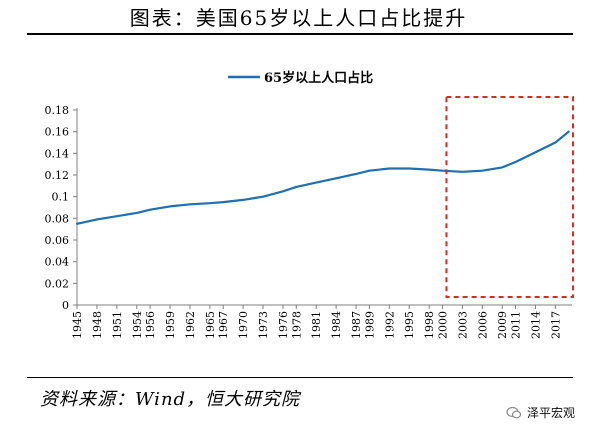 This screenshot has width=597, height=433. Describe the element at coordinates (210, 325) in the screenshot. I see `x-tick-label: 1965` at that location.